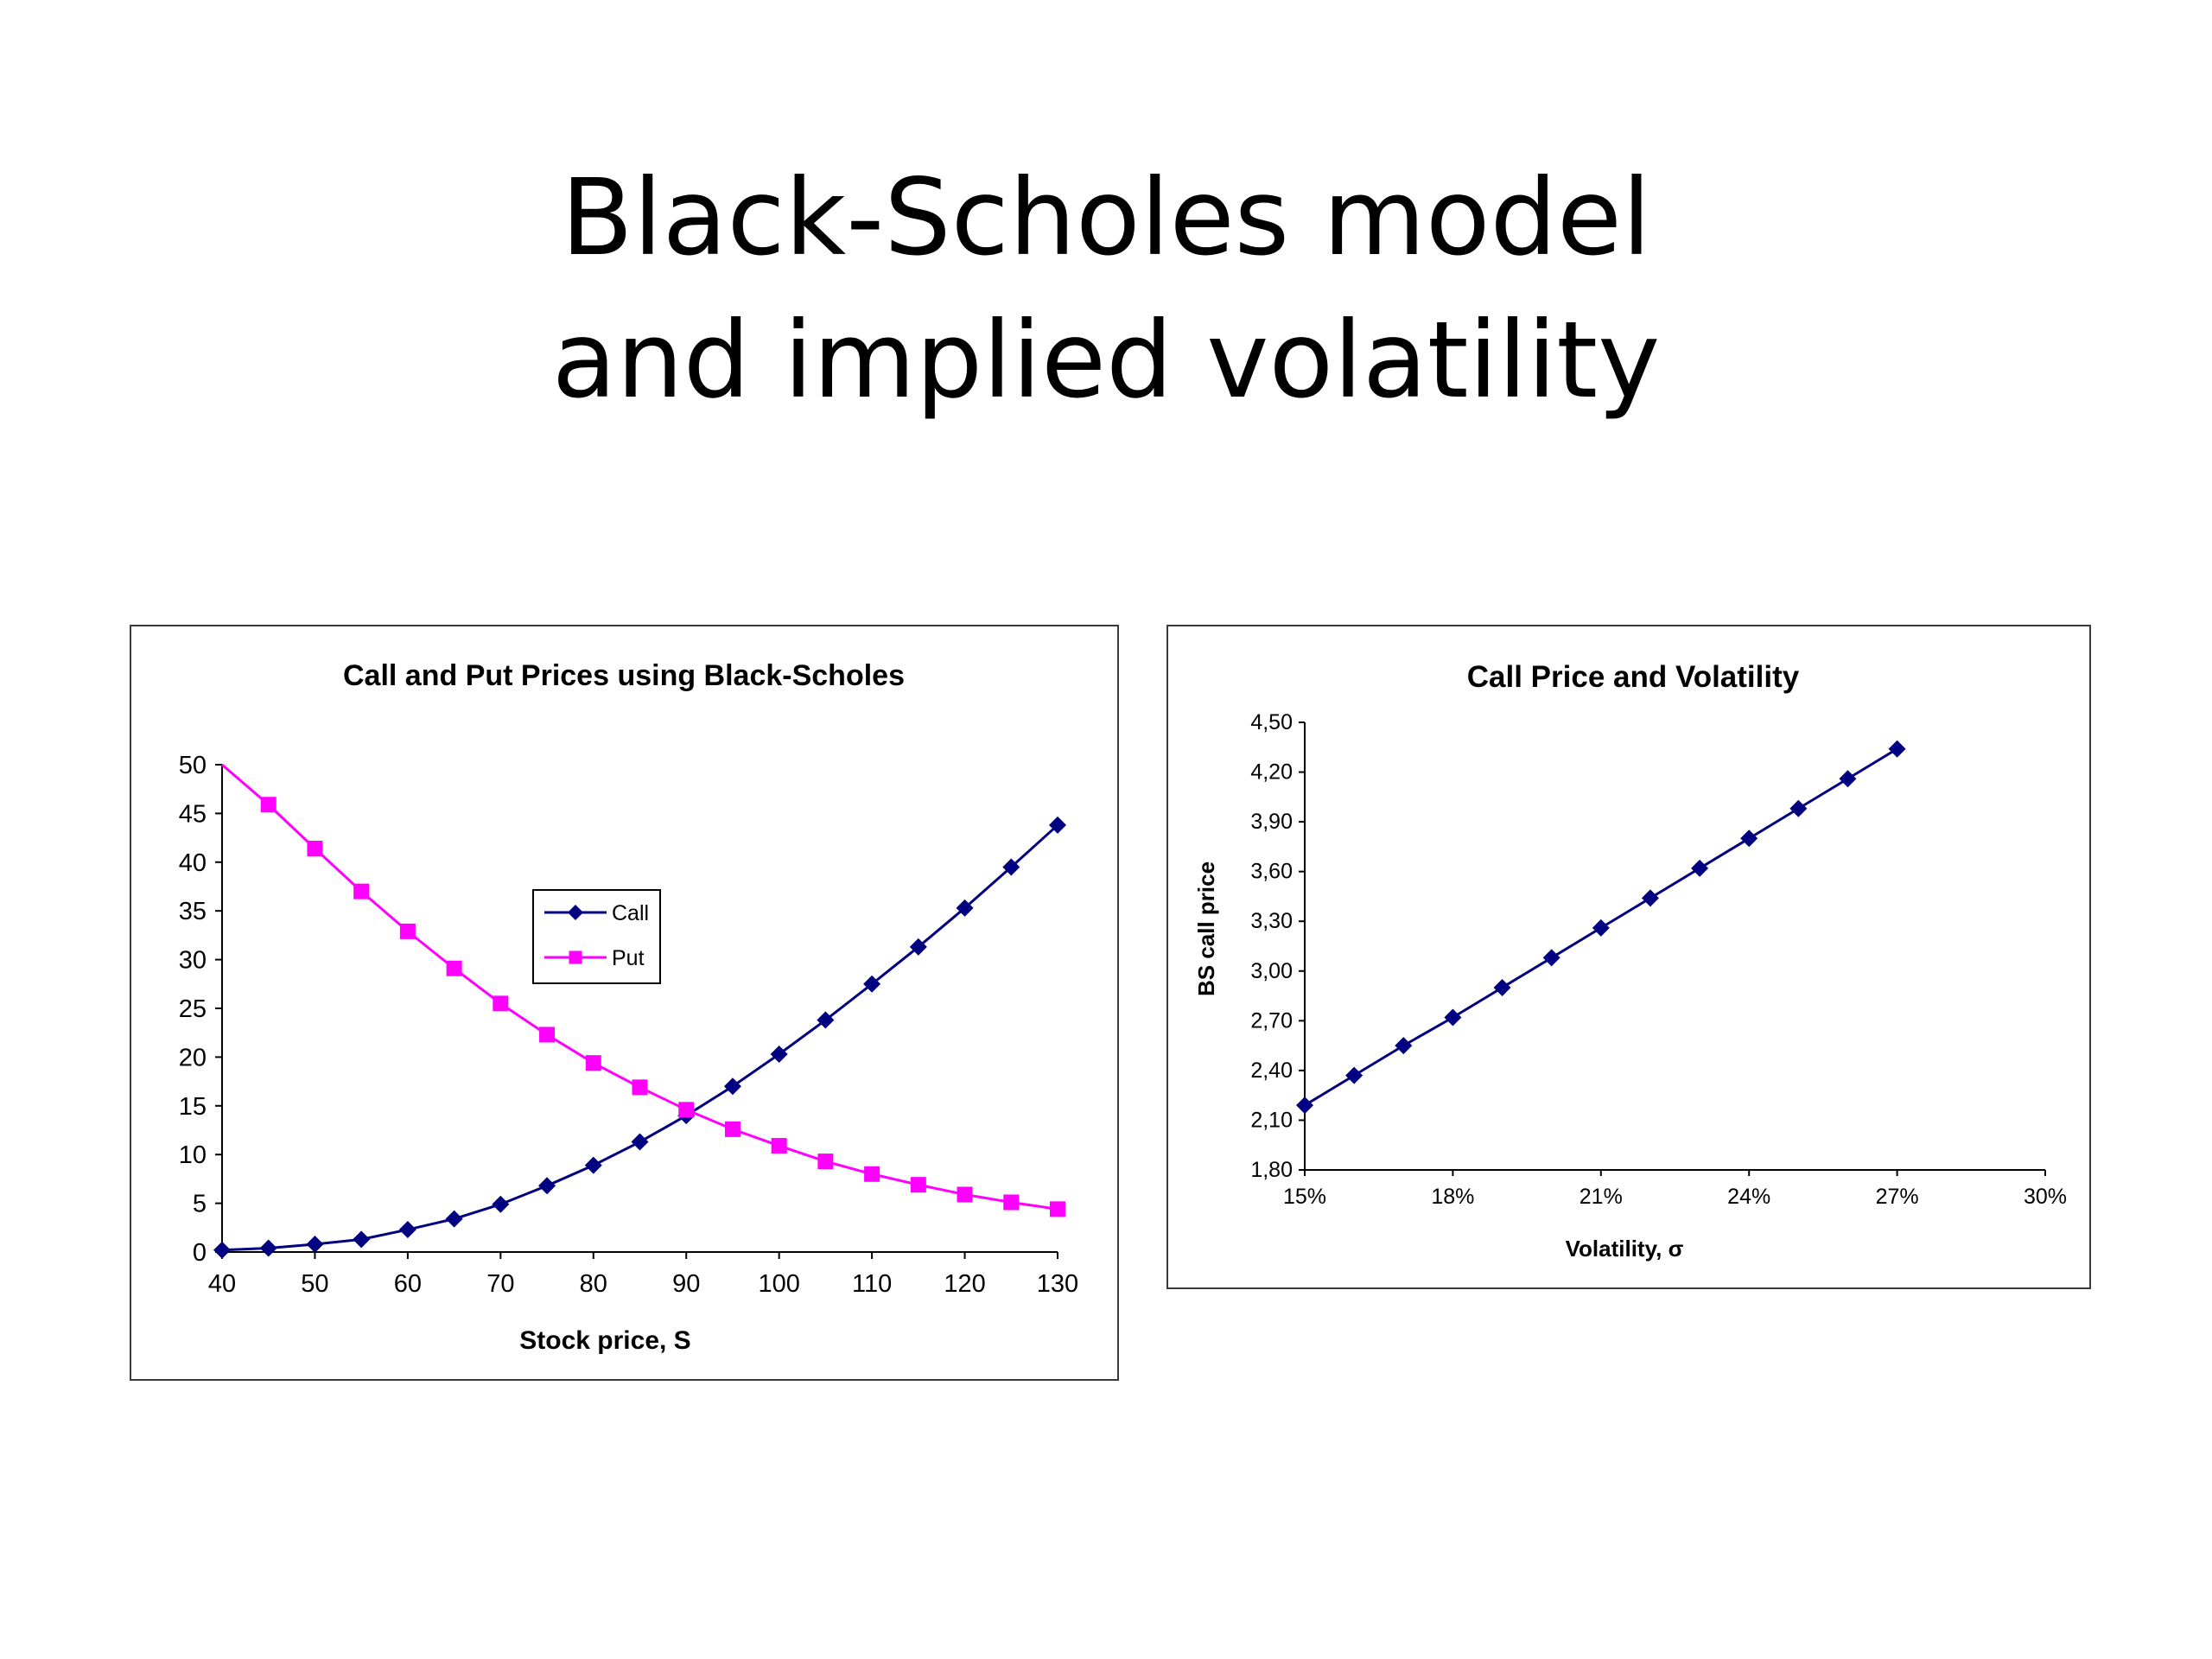  What do you see at coordinates (593, 1284) in the screenshot?
I see `x-tick-label: 80` at bounding box center [593, 1284].